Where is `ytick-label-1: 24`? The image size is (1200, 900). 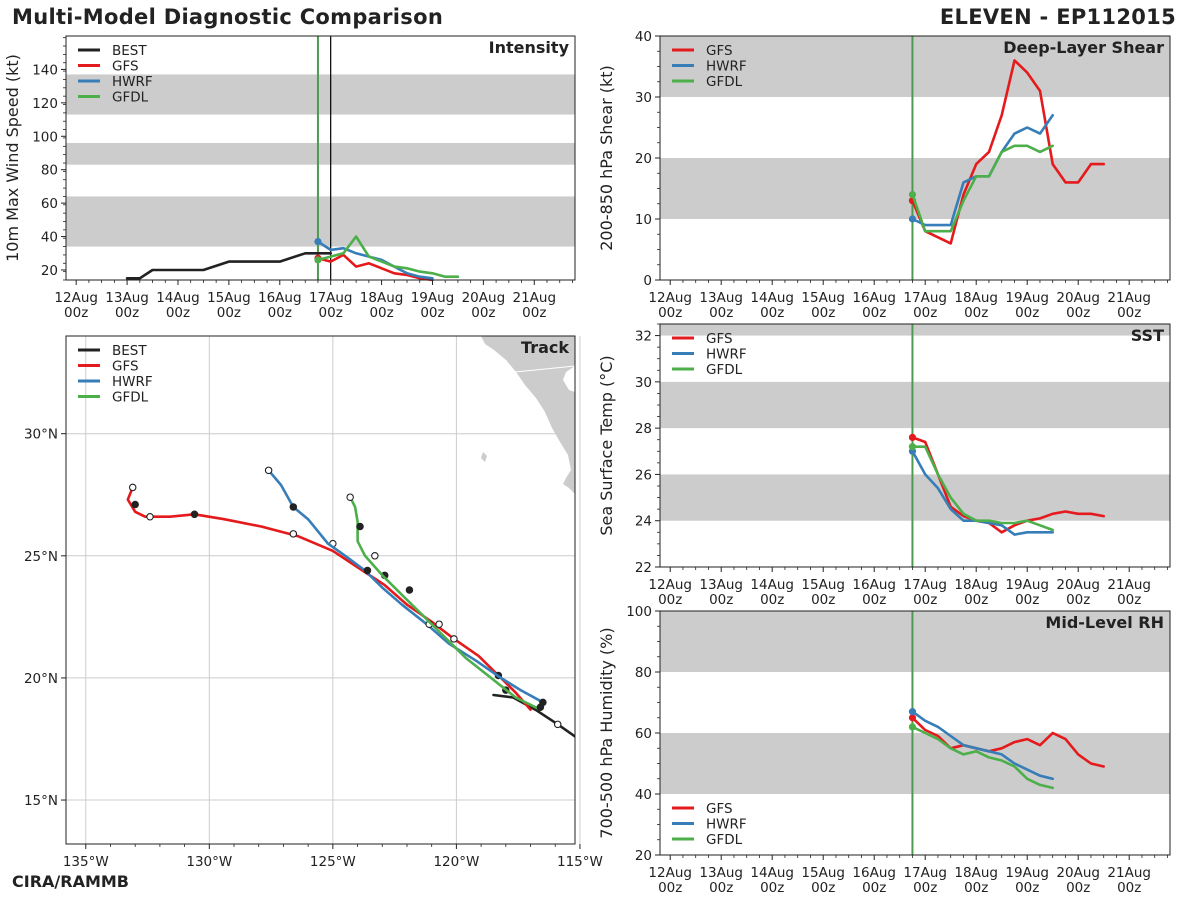
ytick-label-1: 24 is located at coordinates (643, 522).